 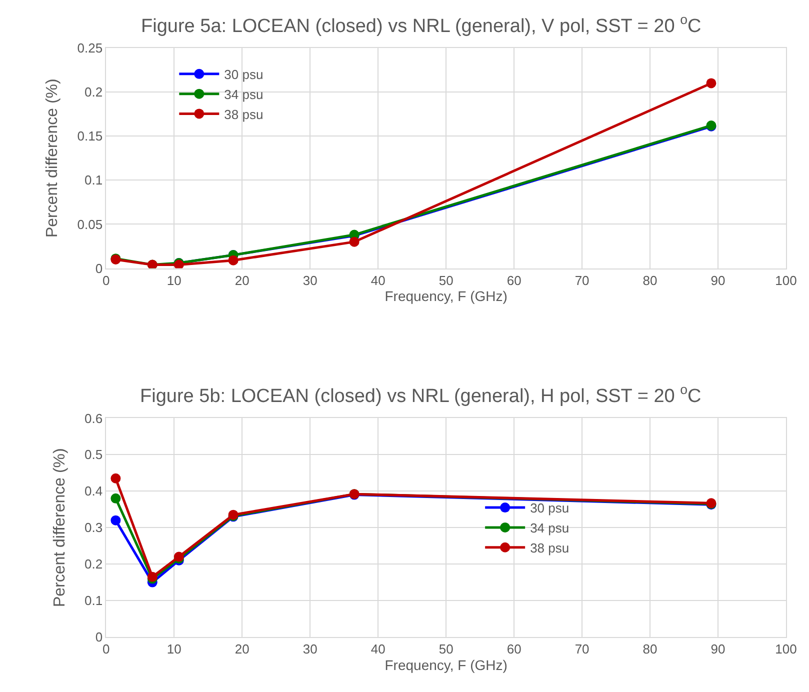 What do you see at coordinates (93, 418) in the screenshot?
I see `y-tick-label: 0.6` at bounding box center [93, 418].